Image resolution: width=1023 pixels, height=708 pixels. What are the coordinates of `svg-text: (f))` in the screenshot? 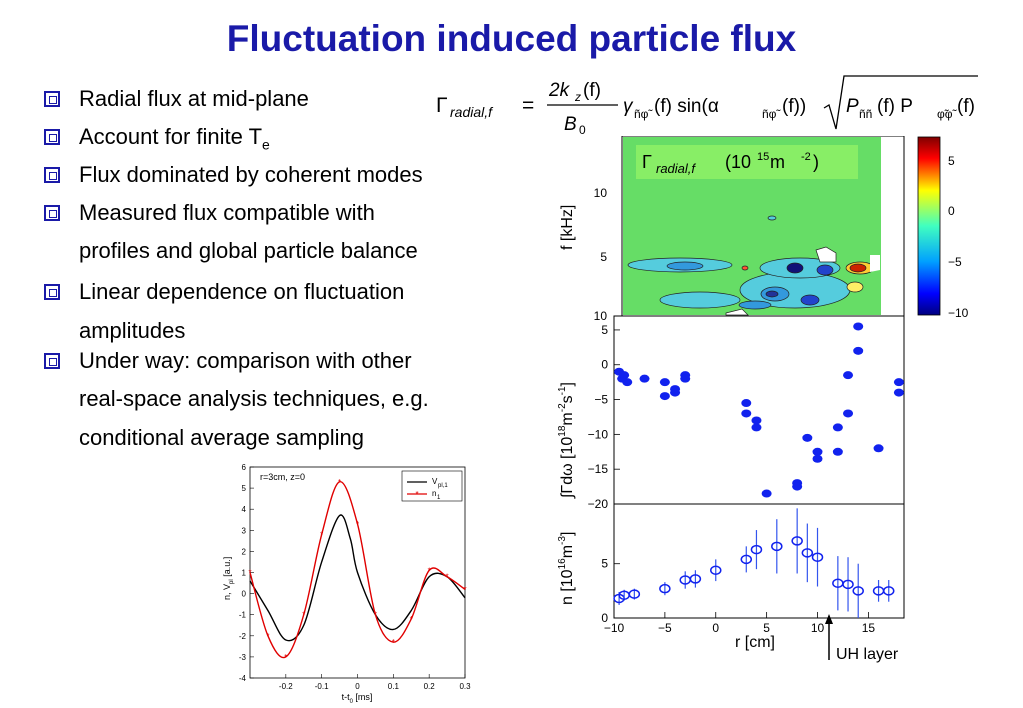 It's located at (794, 106).